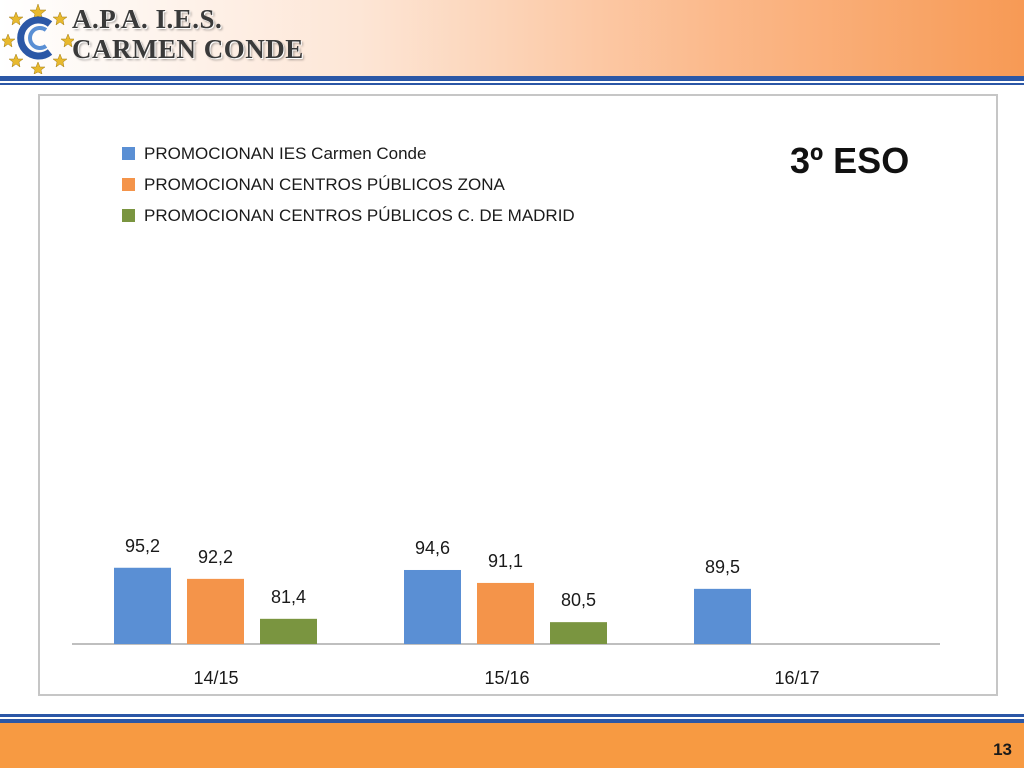 The image size is (1024, 768). What do you see at coordinates (578, 633) in the screenshot?
I see `bar-series3-15/16` at bounding box center [578, 633].